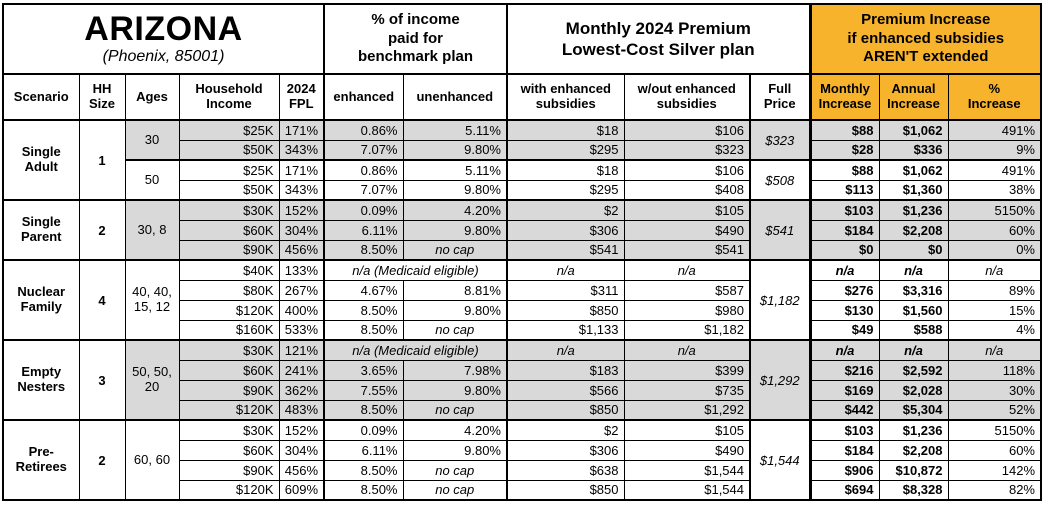  I want to click on cell-without-subsidies: $399, so click(687, 370).